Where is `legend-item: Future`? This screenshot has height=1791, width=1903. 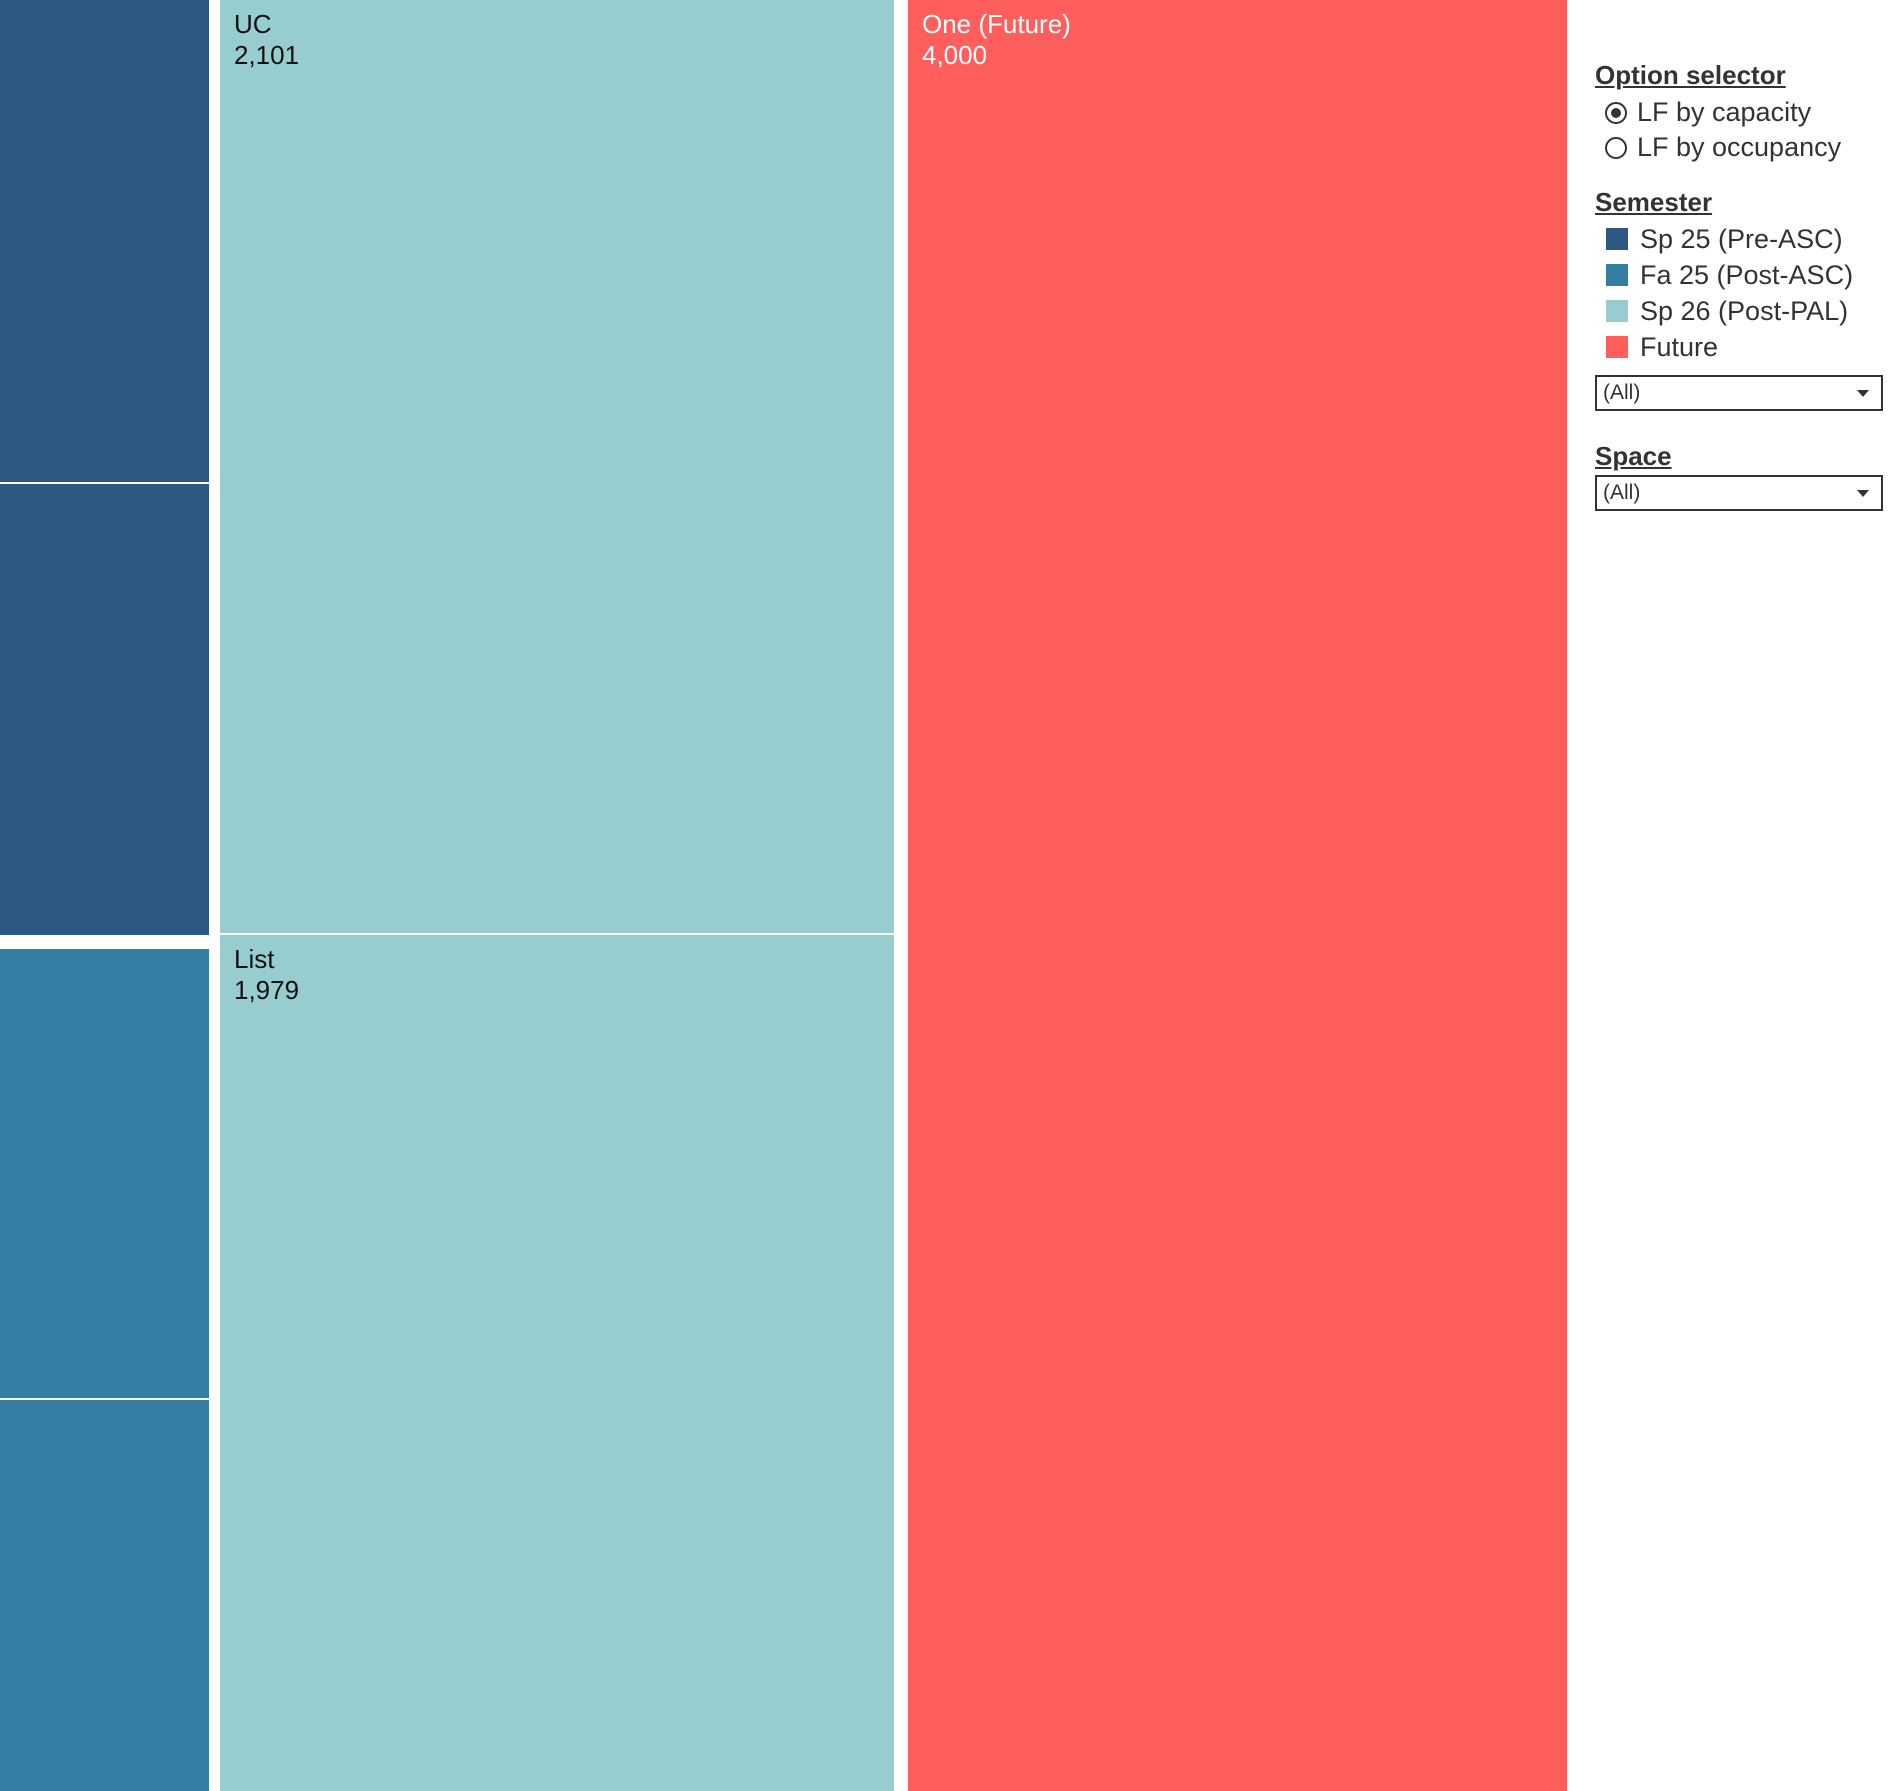
legend-item: Future is located at coordinates (1745, 347).